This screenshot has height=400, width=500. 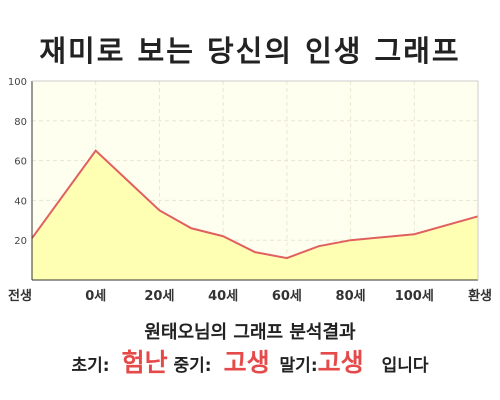 I want to click on y-tick-label: 60, so click(x=20, y=162).